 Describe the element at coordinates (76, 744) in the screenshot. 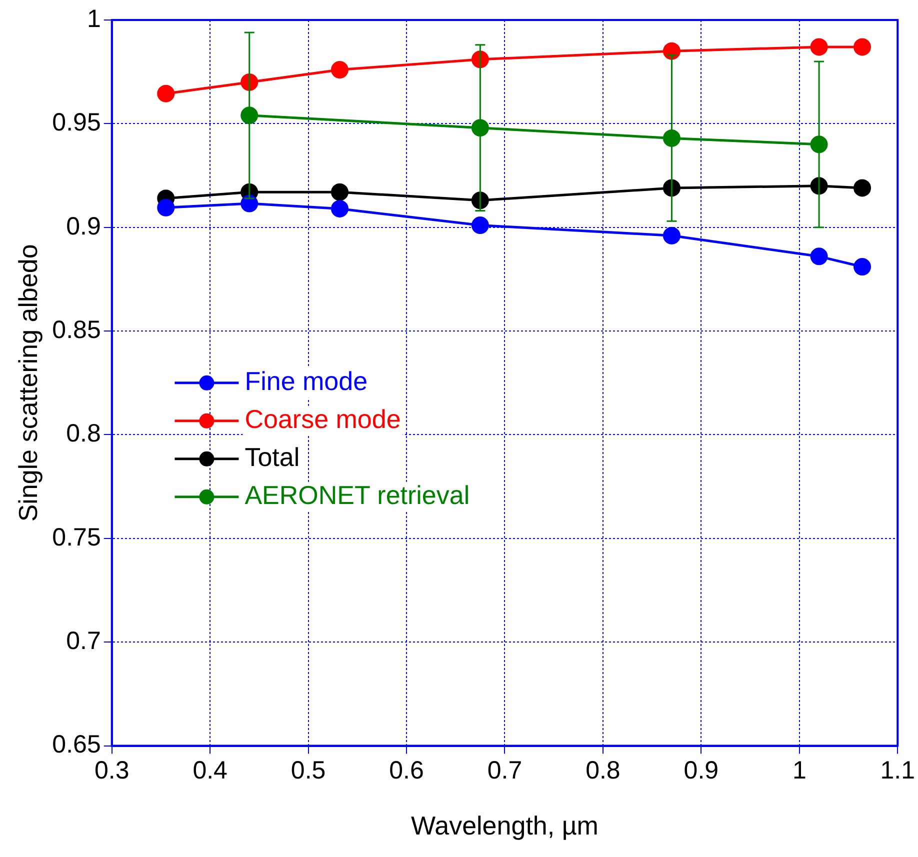

I see `y-tick-label: 0.65` at that location.